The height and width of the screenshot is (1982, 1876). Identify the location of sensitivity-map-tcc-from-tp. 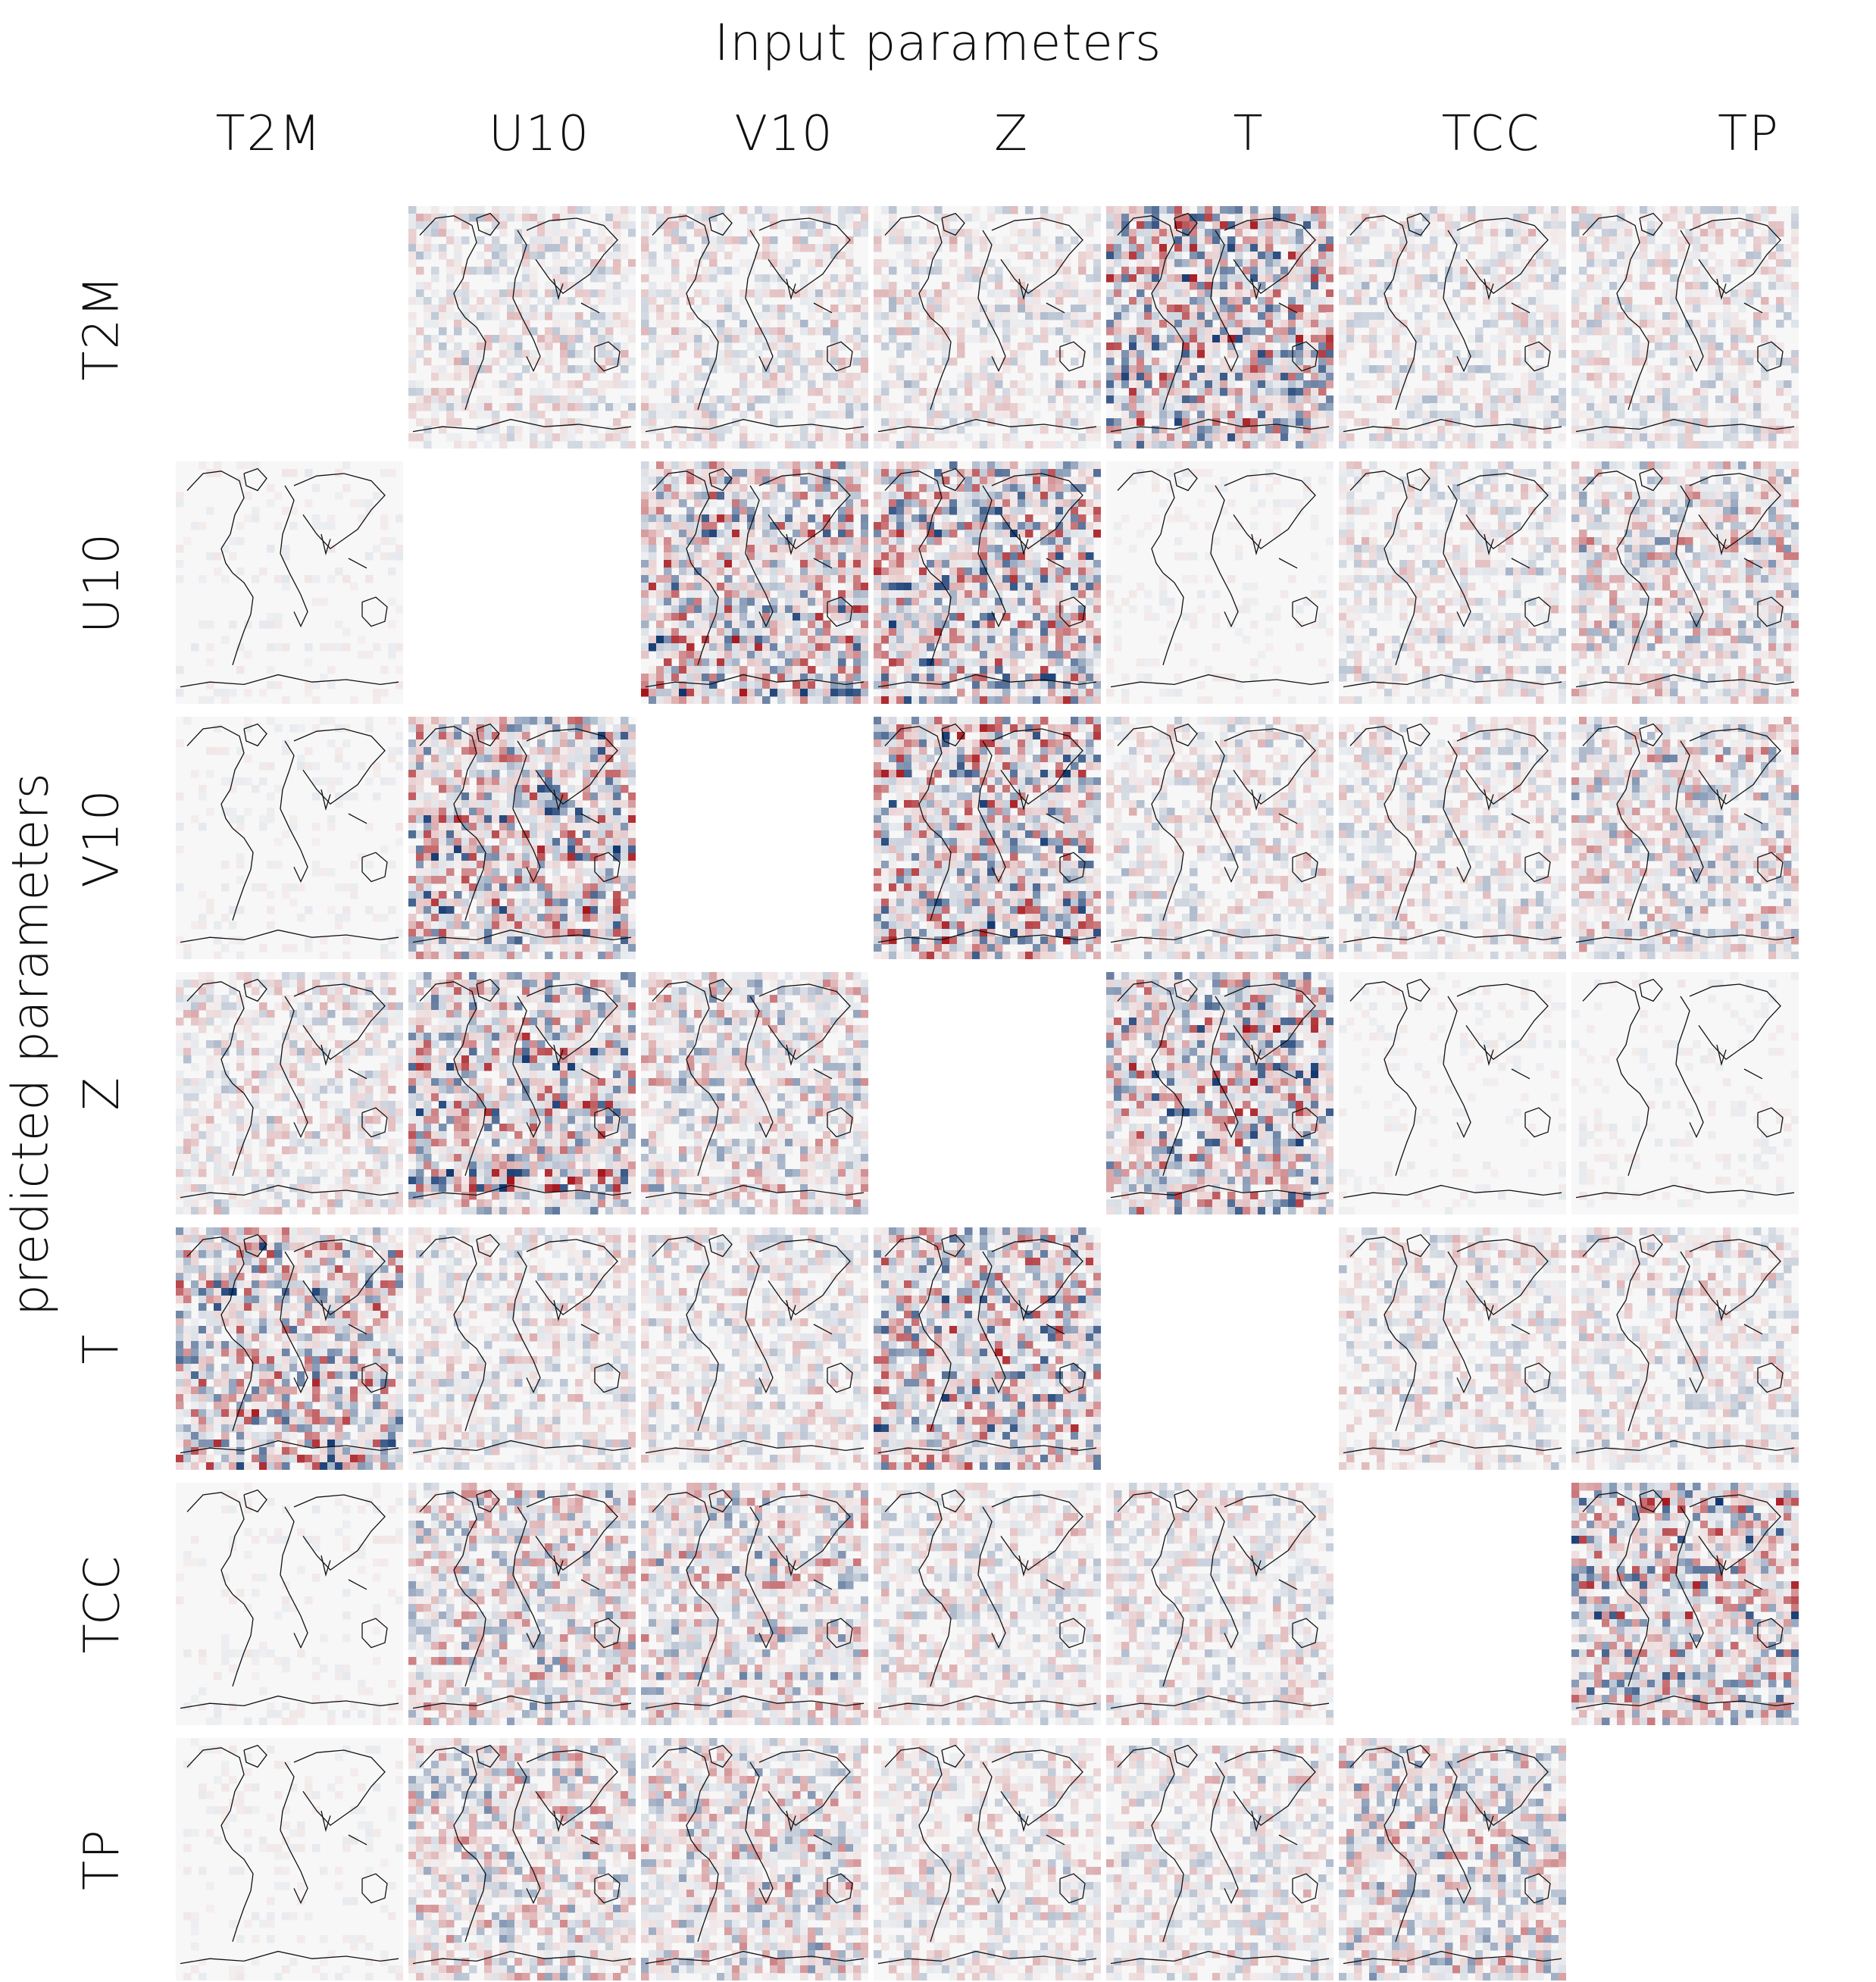
(1685, 1604).